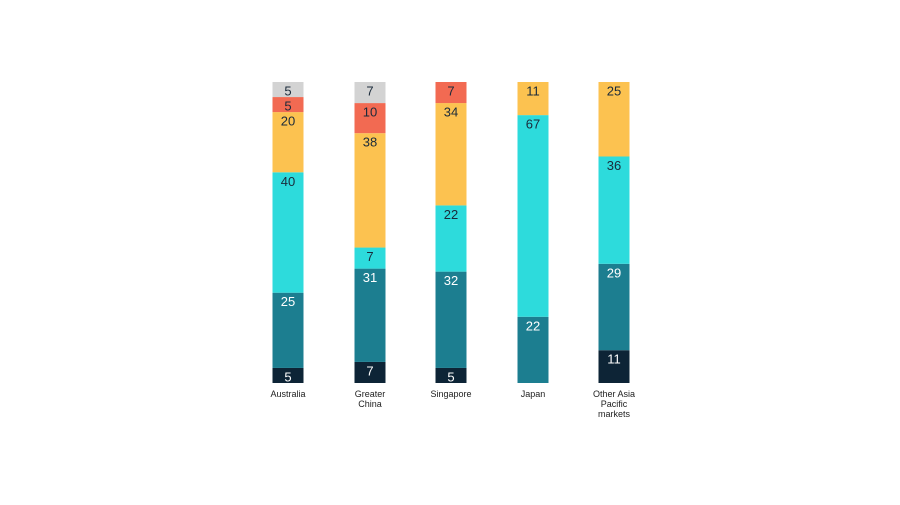 The image size is (900, 505). I want to click on data-label: 29, so click(614, 272).